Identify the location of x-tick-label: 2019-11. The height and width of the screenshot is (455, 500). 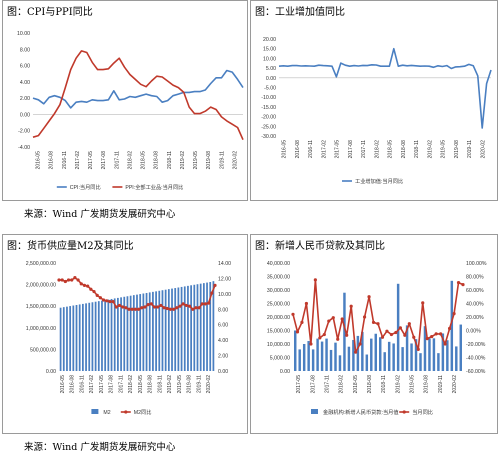
(470, 149).